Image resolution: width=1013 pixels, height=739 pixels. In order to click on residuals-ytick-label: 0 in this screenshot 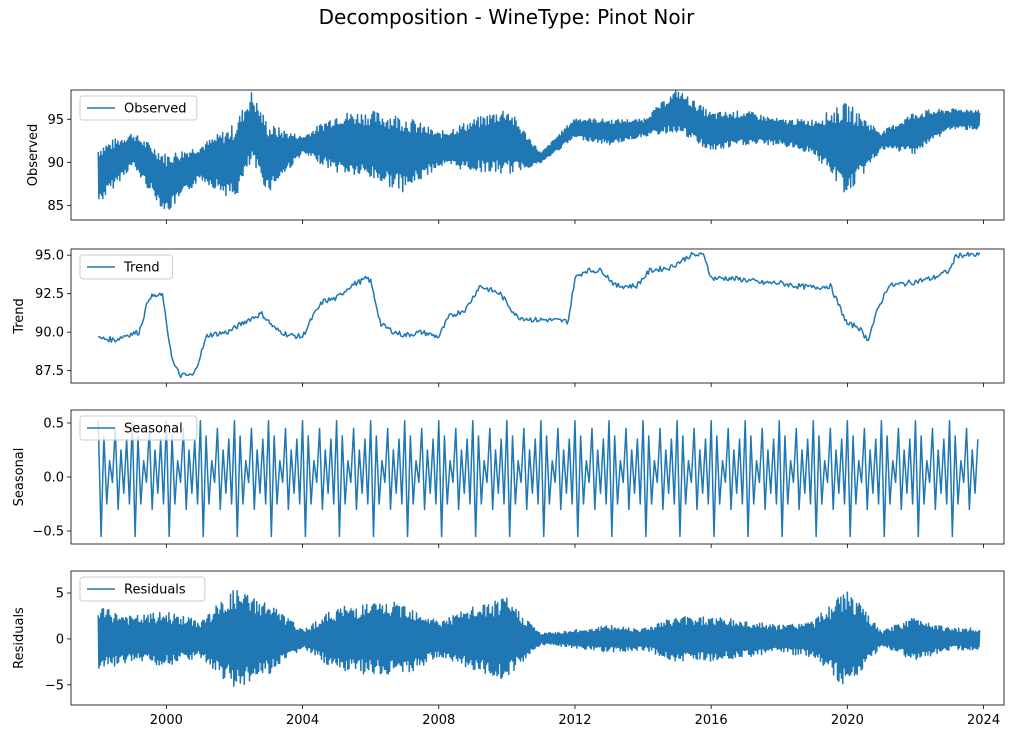, I will do `click(60, 639)`.